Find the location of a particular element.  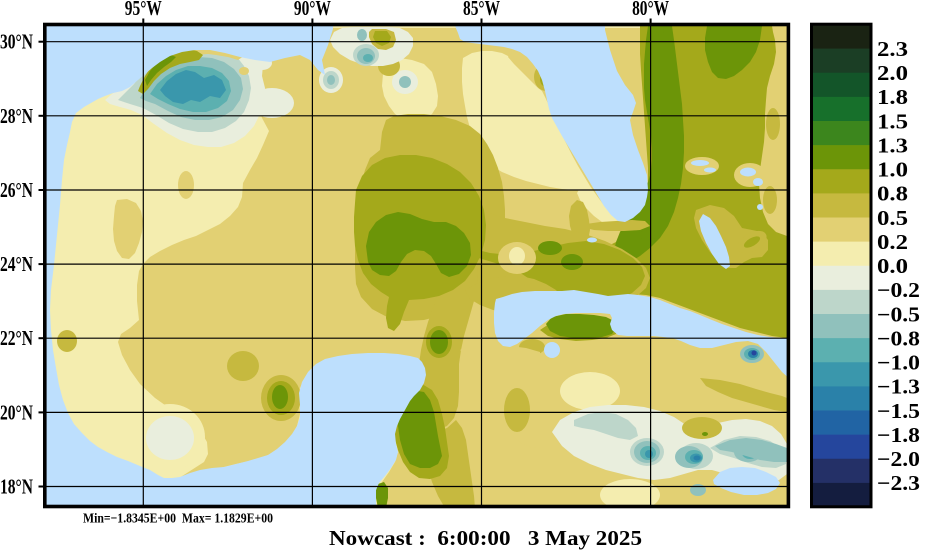

svg-text: 2.0 is located at coordinates (892, 73).